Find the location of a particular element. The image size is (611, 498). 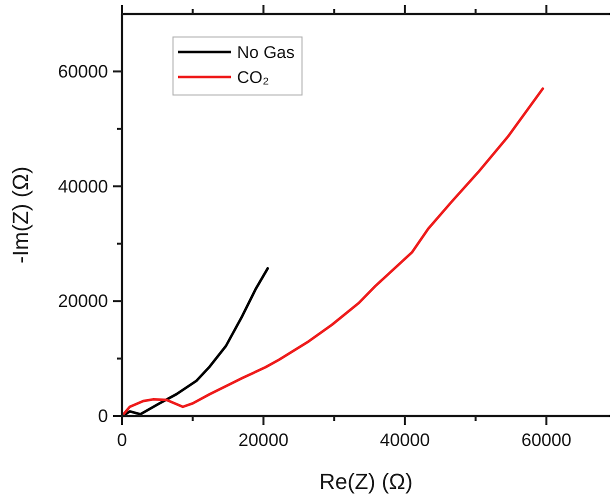

y-tick-label: 0 is located at coordinates (103, 416).